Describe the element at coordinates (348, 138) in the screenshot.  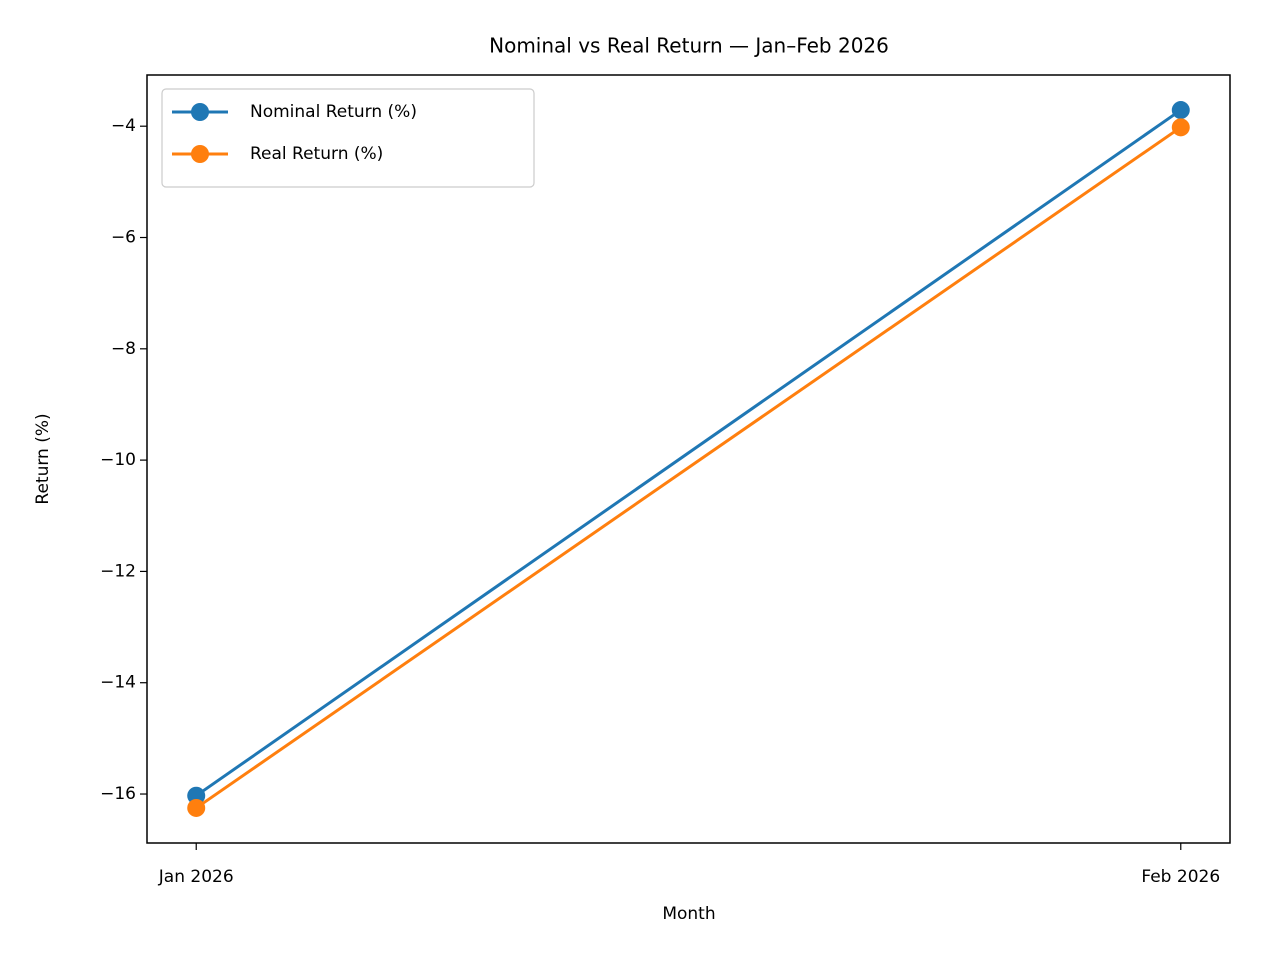
I see `legend-box` at that location.